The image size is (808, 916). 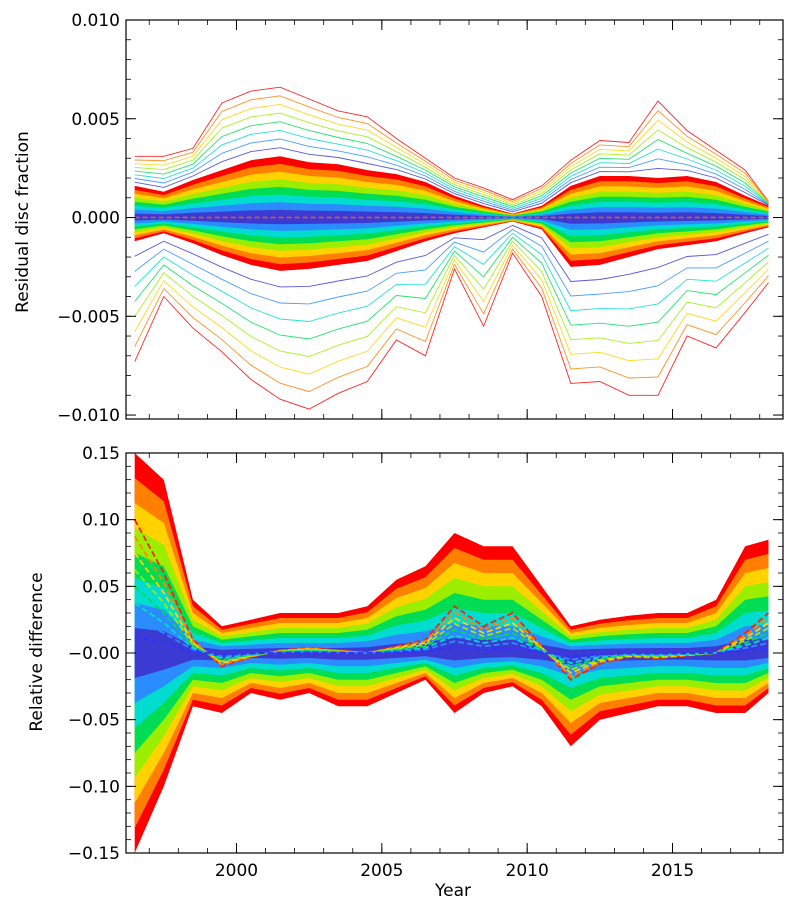 I want to click on bottom-ylabel: Relative difference, so click(x=37, y=651).